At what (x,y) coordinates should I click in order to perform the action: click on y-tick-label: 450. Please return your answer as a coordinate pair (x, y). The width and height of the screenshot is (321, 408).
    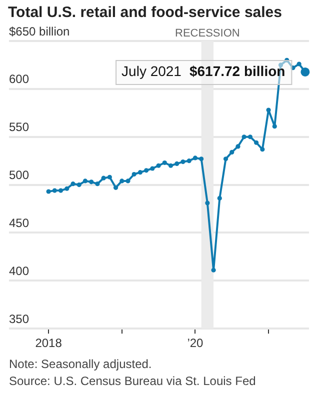
    Looking at the image, I should click on (19, 223).